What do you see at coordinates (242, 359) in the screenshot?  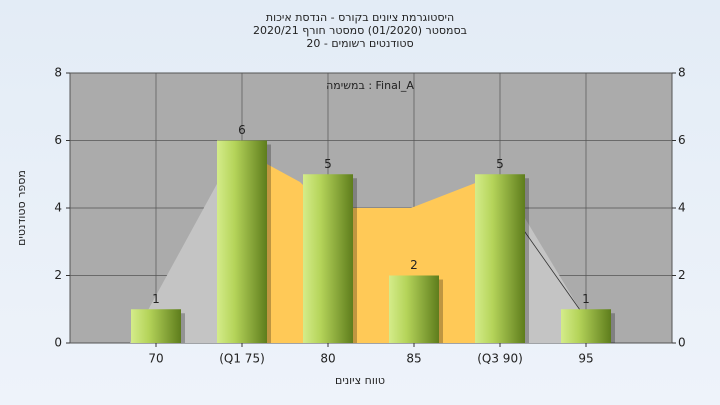 I see `x-tick-label: (Q1 75)` at bounding box center [242, 359].